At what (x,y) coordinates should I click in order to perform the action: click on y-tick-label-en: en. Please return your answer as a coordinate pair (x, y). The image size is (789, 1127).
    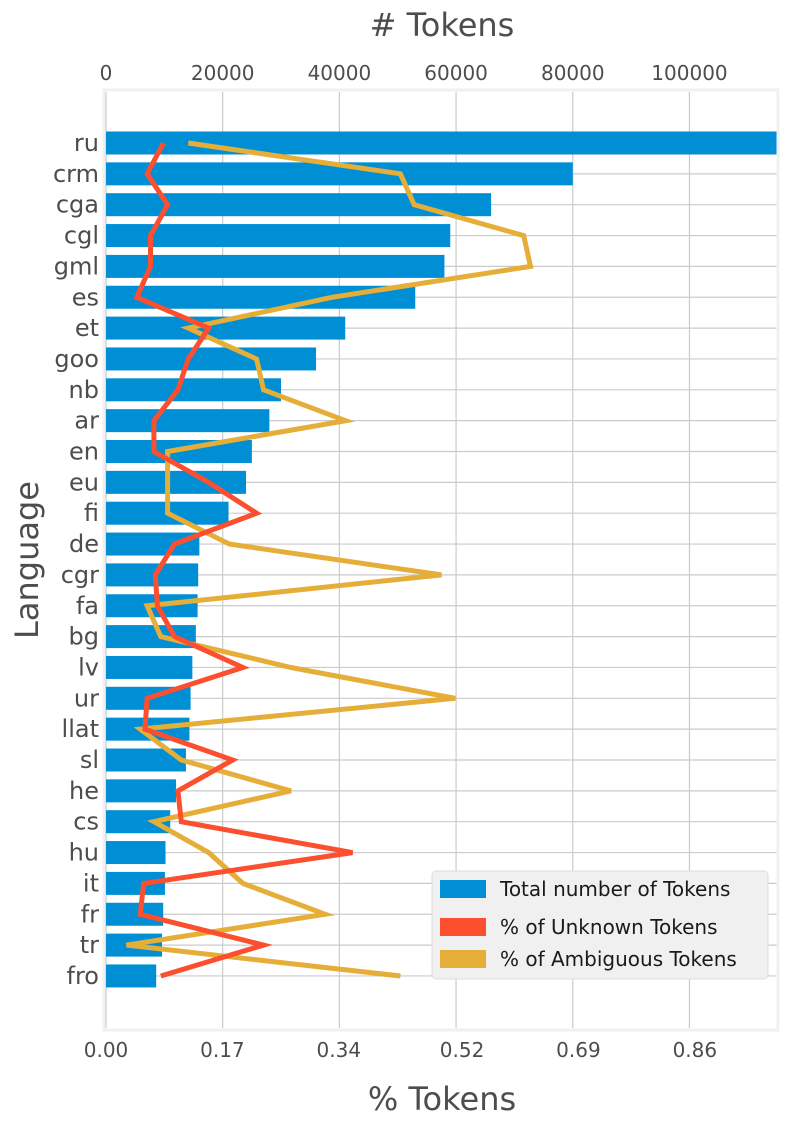
    Looking at the image, I should click on (84, 452).